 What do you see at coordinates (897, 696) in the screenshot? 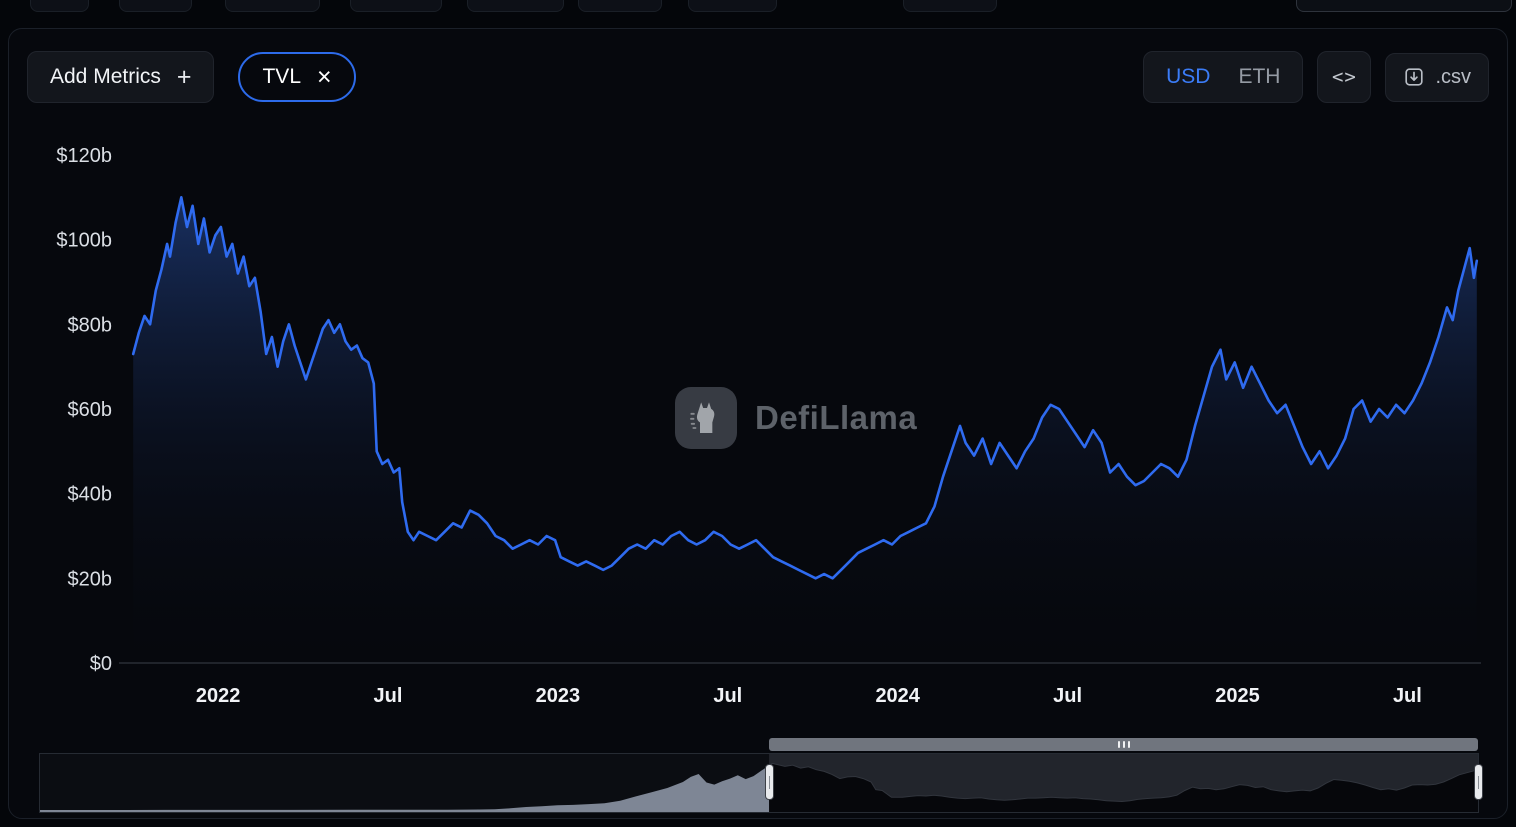
I see `svg-text: 2024` at bounding box center [897, 696].